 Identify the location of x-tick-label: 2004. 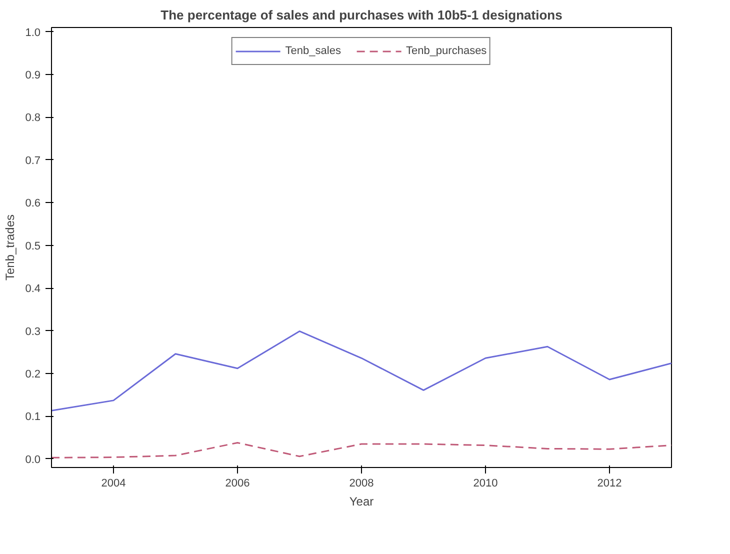
(113, 484).